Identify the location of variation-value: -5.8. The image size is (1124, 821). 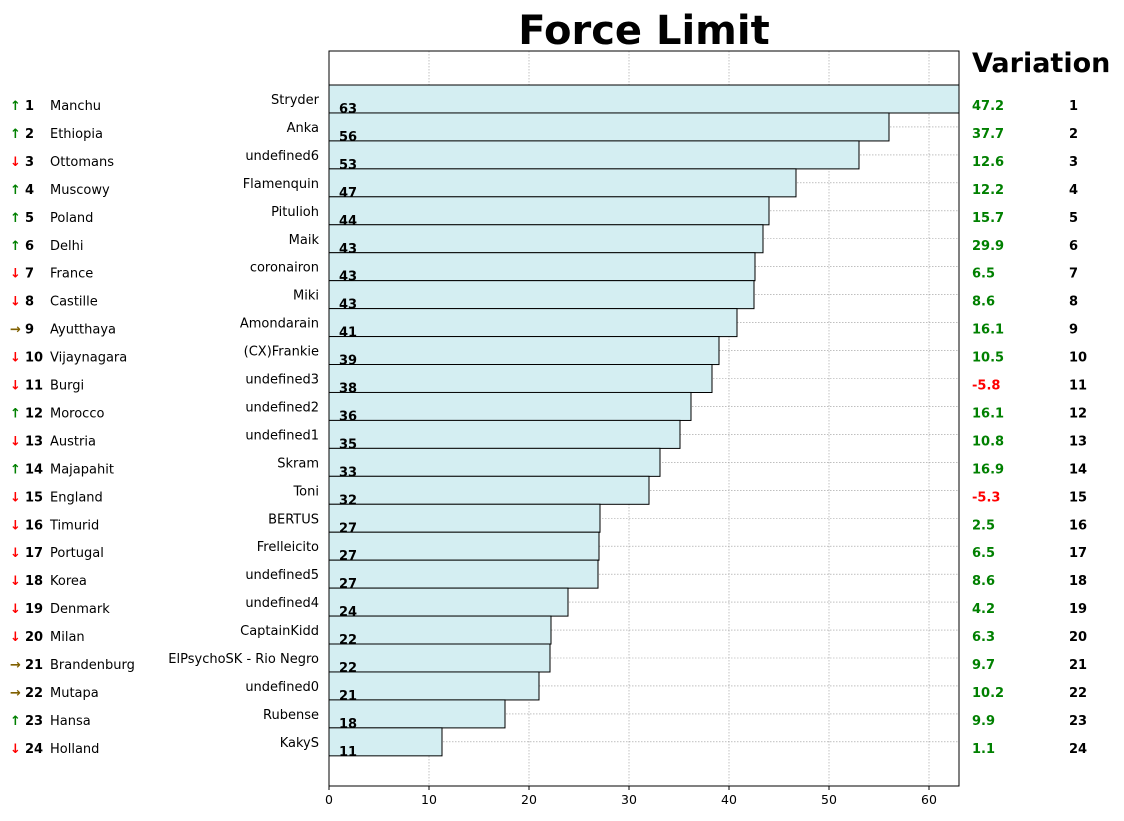
(986, 386).